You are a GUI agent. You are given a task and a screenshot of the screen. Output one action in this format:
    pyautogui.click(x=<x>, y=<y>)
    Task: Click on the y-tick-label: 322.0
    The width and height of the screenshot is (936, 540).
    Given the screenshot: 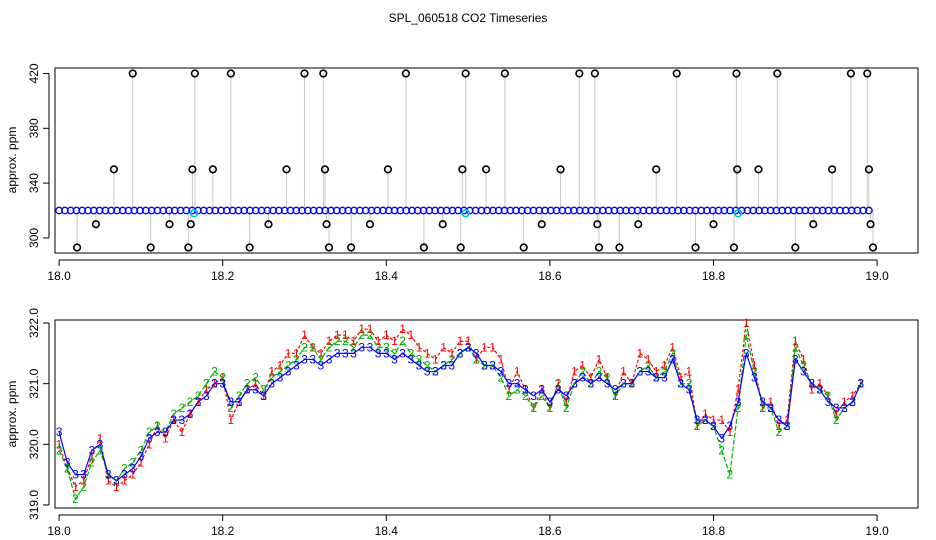 What is the action you would take?
    pyautogui.click(x=34, y=323)
    